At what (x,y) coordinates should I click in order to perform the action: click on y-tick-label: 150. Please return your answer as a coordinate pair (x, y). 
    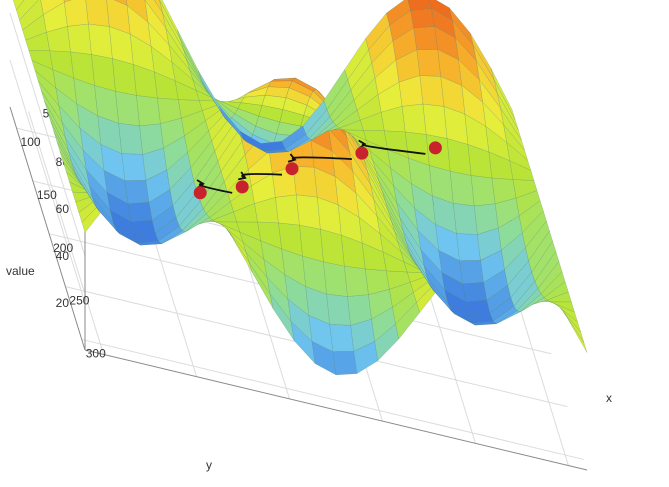
    Looking at the image, I should click on (47, 195).